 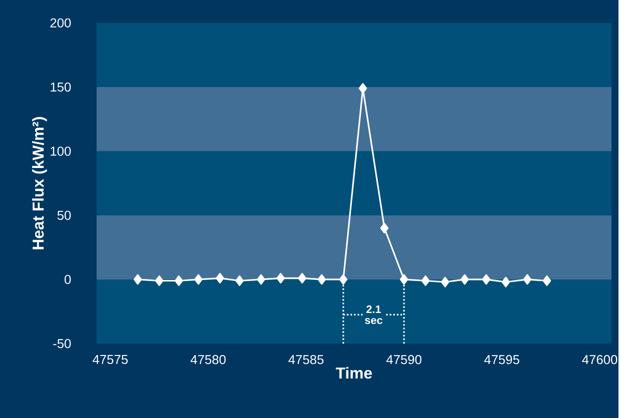 What do you see at coordinates (306, 359) in the screenshot?
I see `x-tick-label: 47585` at bounding box center [306, 359].